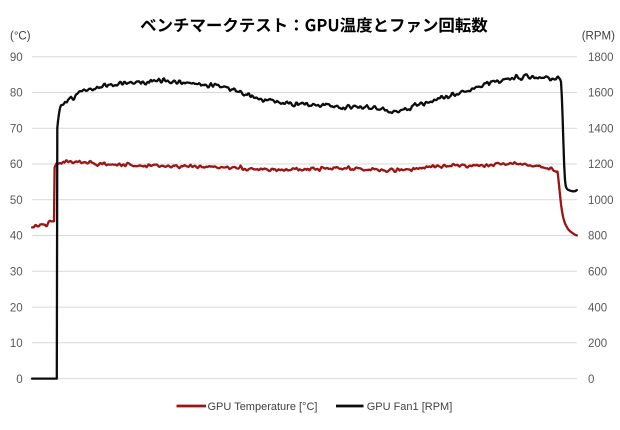  Describe the element at coordinates (16, 58) in the screenshot. I see `svg-text: 90` at that location.